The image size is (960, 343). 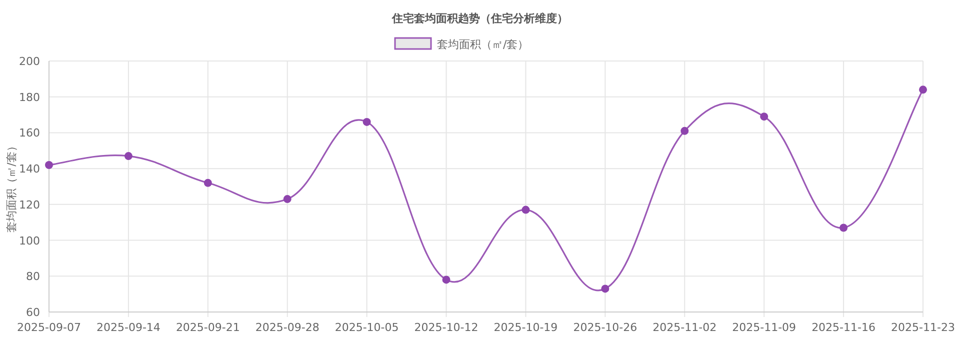 I want to click on x-tick-label: 2025-11-09, so click(x=764, y=327).